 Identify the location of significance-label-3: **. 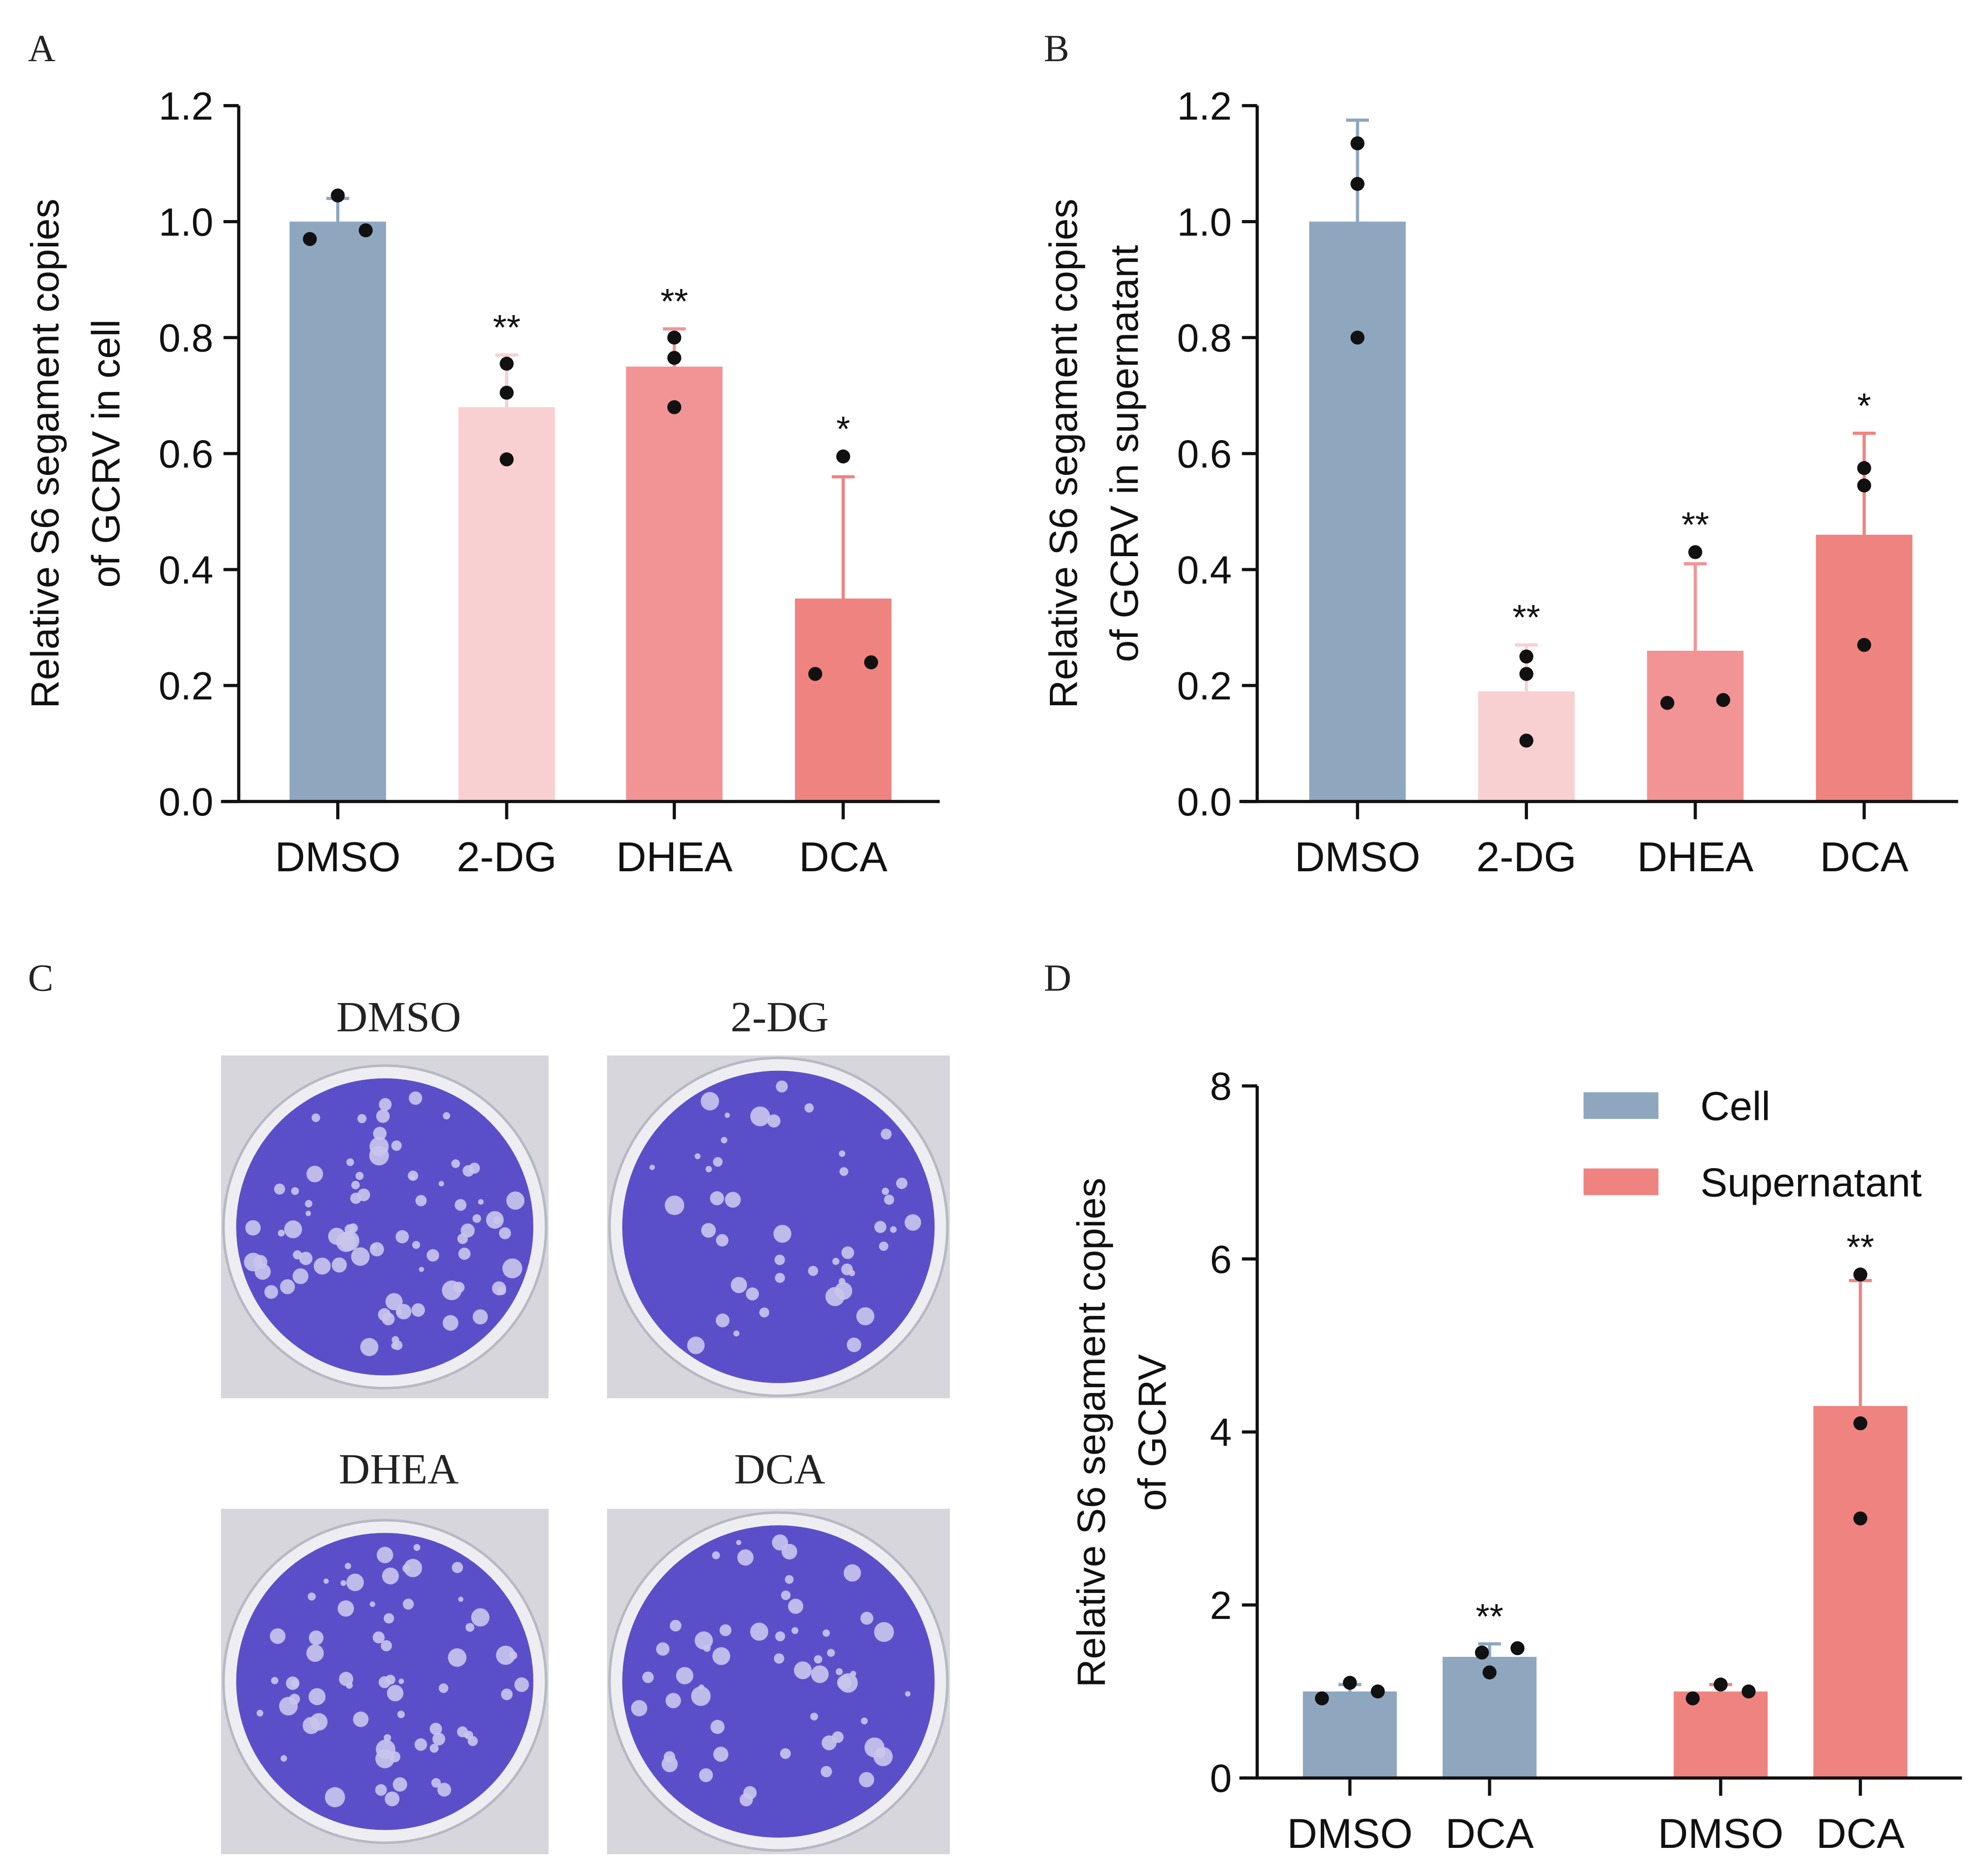
(1860, 1247).